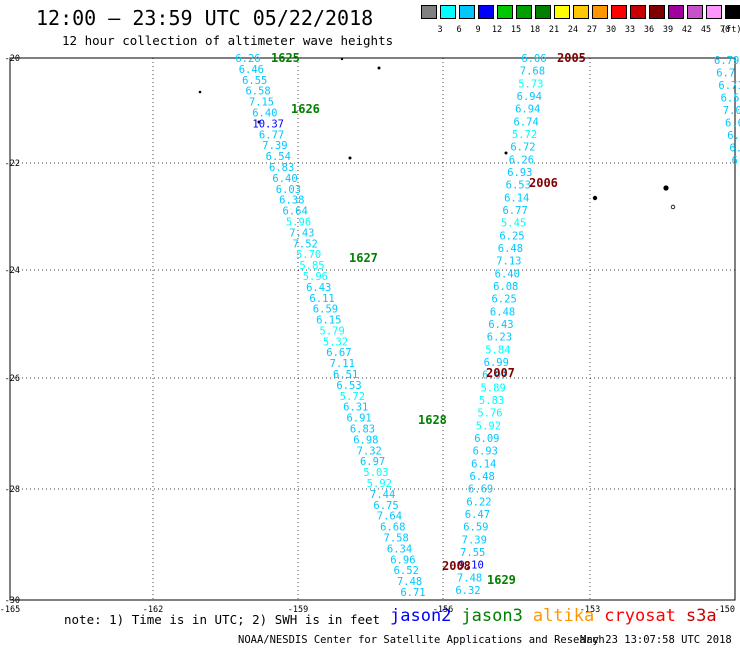  What do you see at coordinates (301, 233) in the screenshot?
I see `swh-value: 7.43` at bounding box center [301, 233].